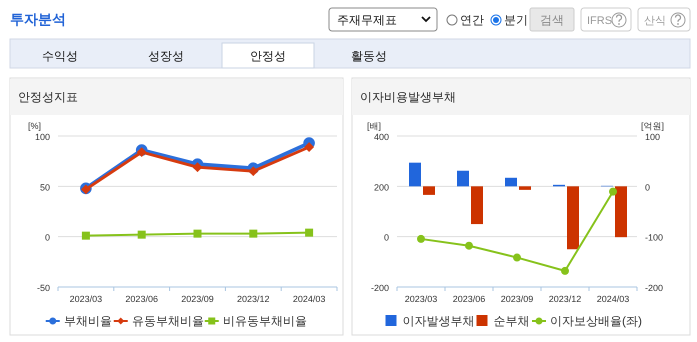 The image size is (697, 342). Describe the element at coordinates (166, 56) in the screenshot. I see `text: 성장성` at that location.